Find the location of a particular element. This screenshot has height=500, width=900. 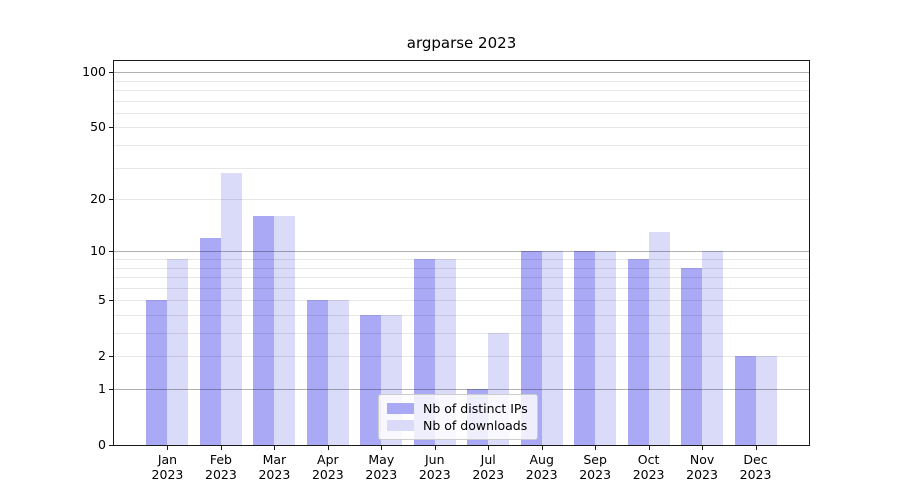

bar-distinct-ips-mar is located at coordinates (264, 330).